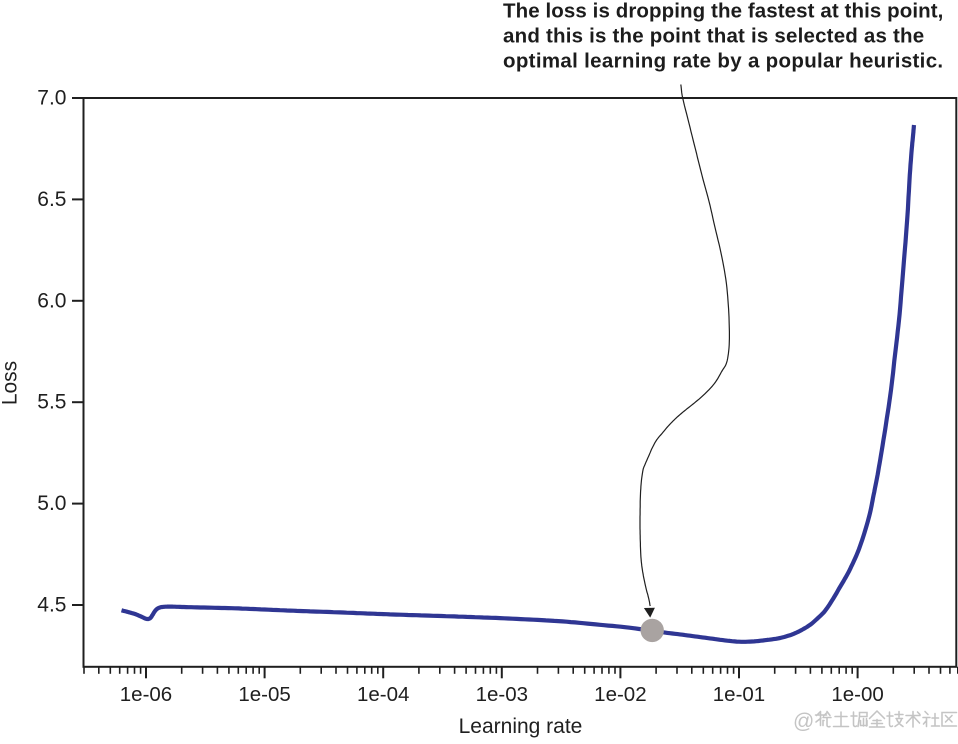 The image size is (958, 744). Describe the element at coordinates (620, 694) in the screenshot. I see `svg-text: 1e-02` at that location.